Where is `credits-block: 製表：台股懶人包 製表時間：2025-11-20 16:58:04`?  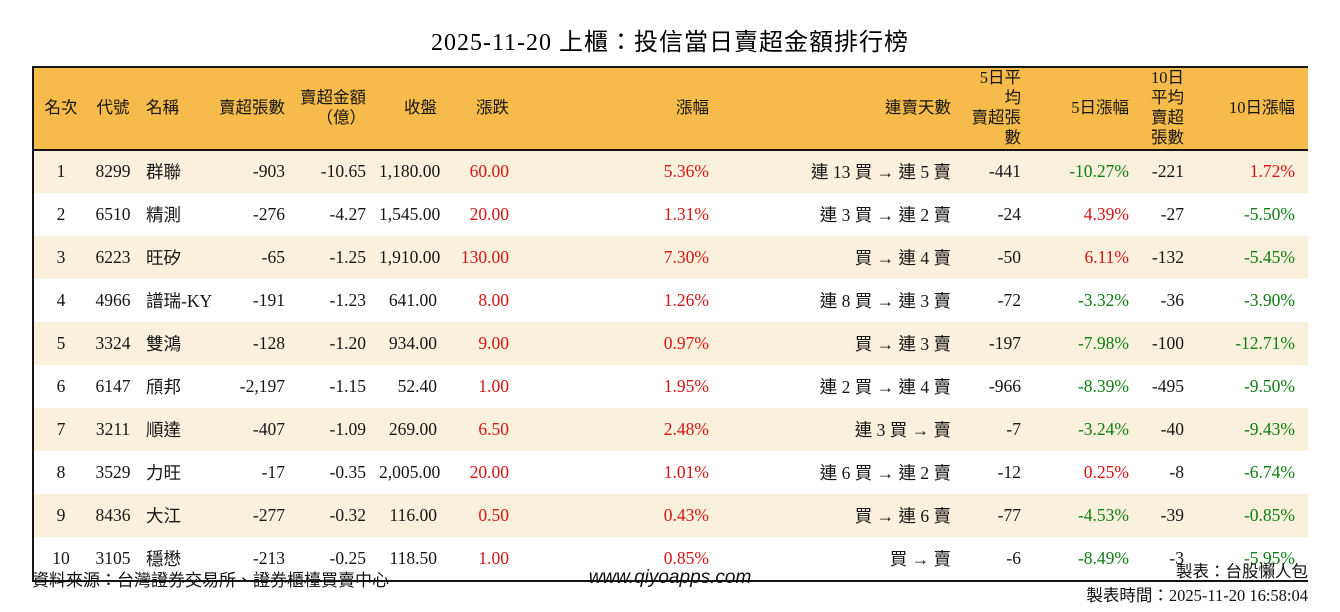 credits-block: 製表：台股懶人包 製表時間：2025-11-20 16:58:04 is located at coordinates (1197, 584).